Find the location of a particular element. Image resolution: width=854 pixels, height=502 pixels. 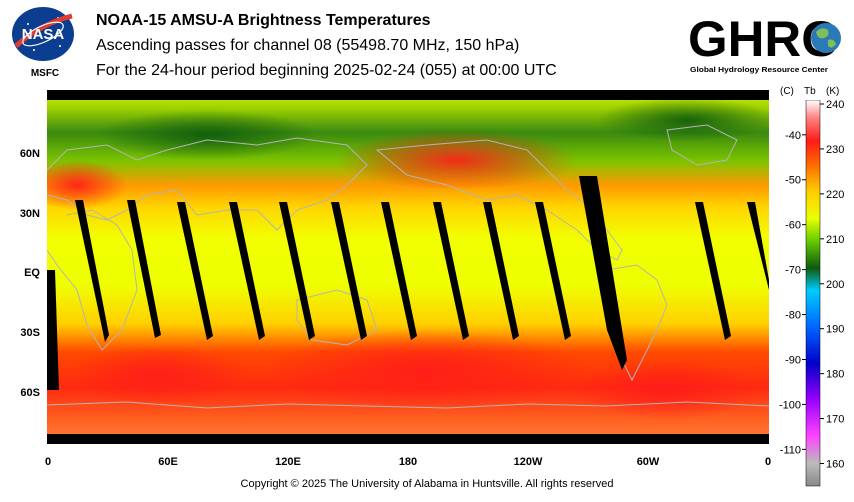

lat-label-eq: EQ is located at coordinates (32, 273).